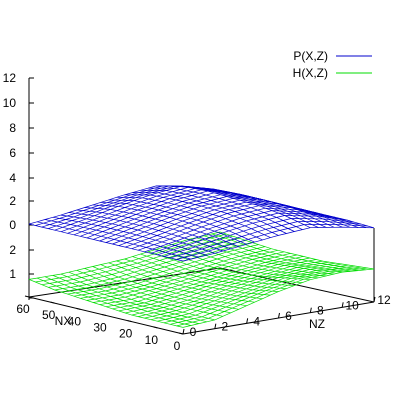 The width and height of the screenshot is (400, 400). Describe the element at coordinates (177, 346) in the screenshot. I see `nx-tick-label: 0` at that location.